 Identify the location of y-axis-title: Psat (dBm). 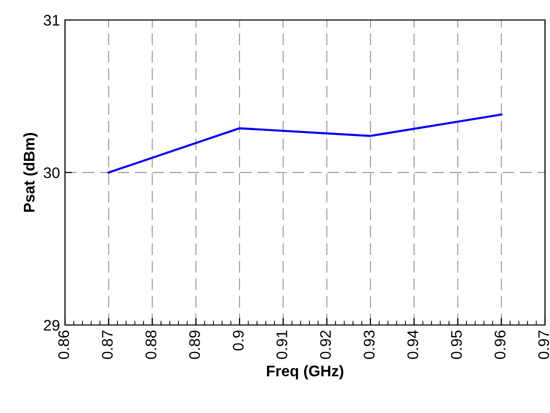
(30, 172).